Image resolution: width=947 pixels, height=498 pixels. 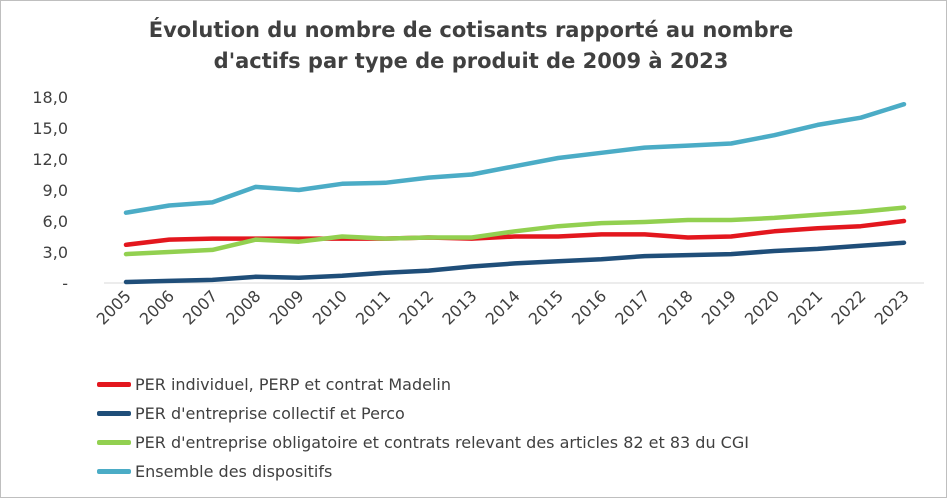 What do you see at coordinates (515, 262) in the screenshot?
I see `series-line-per-entreprise-collectif` at bounding box center [515, 262].